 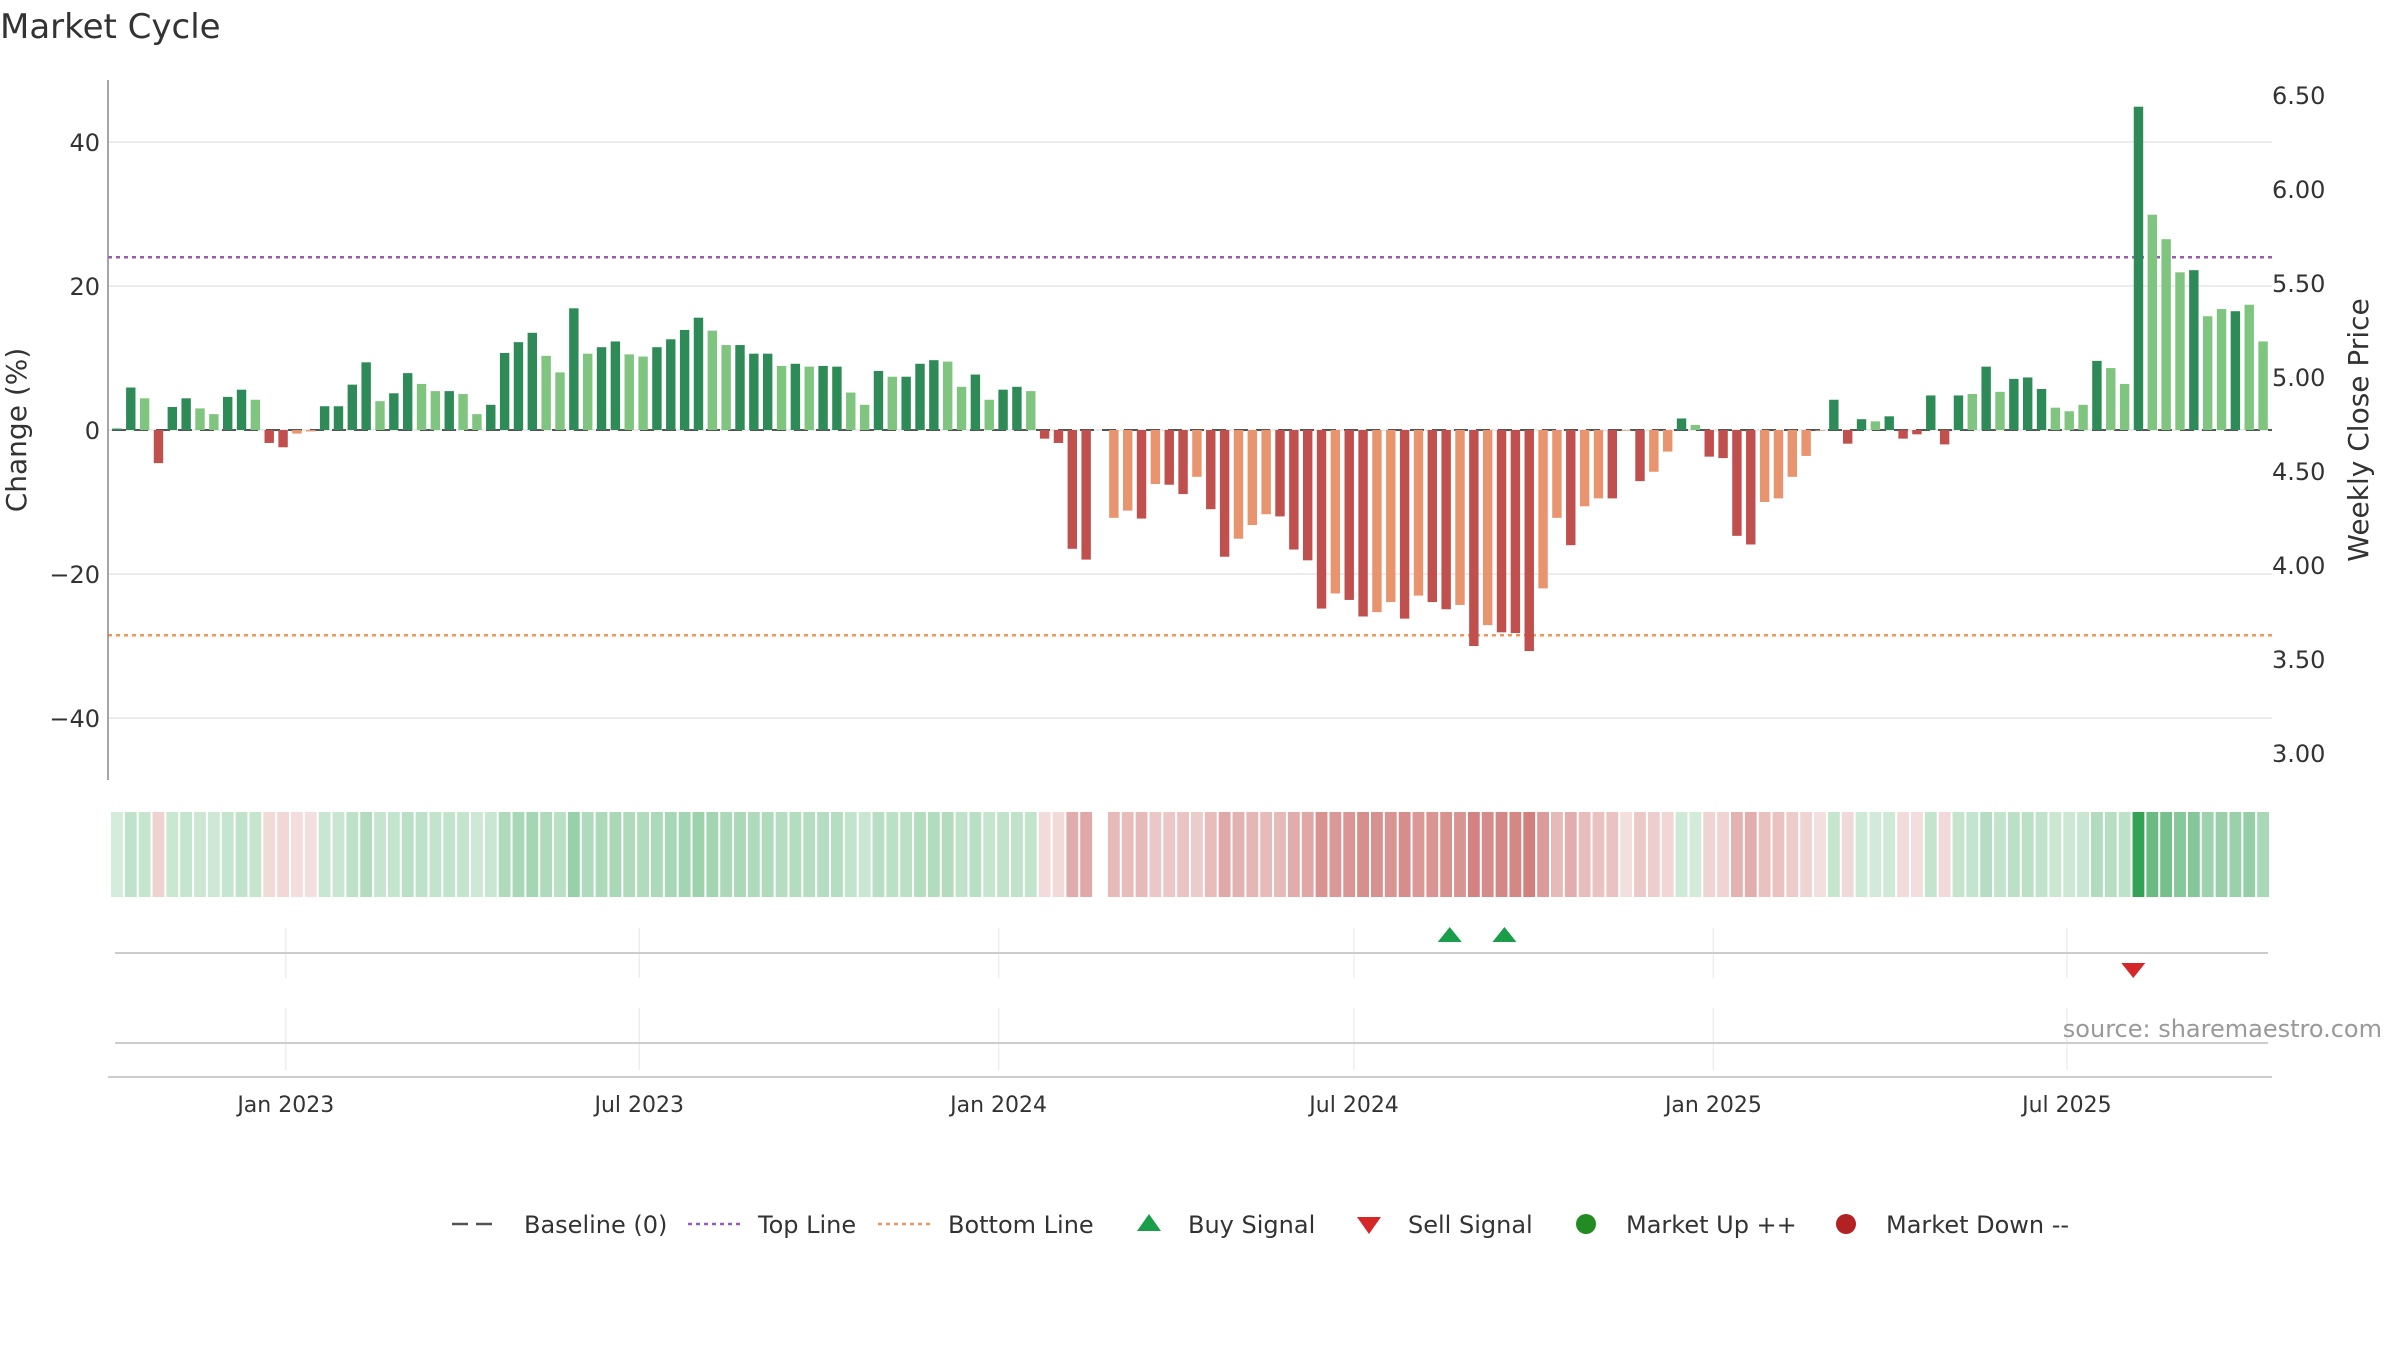 What do you see at coordinates (1021, 1225) in the screenshot?
I see `legend-label: Bottom Line` at bounding box center [1021, 1225].